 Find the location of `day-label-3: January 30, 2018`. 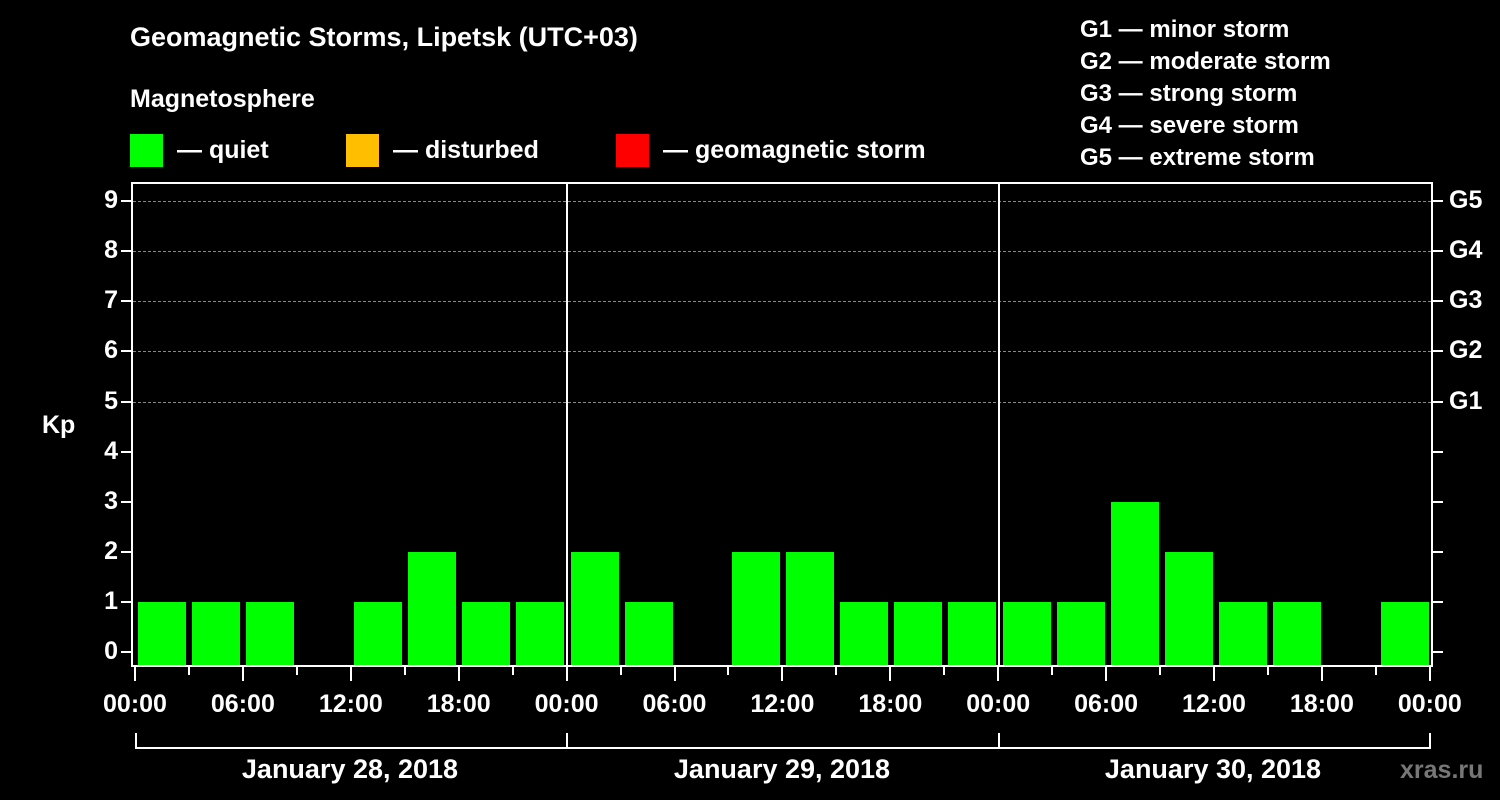

day-label-3: January 30, 2018 is located at coordinates (1213, 769).